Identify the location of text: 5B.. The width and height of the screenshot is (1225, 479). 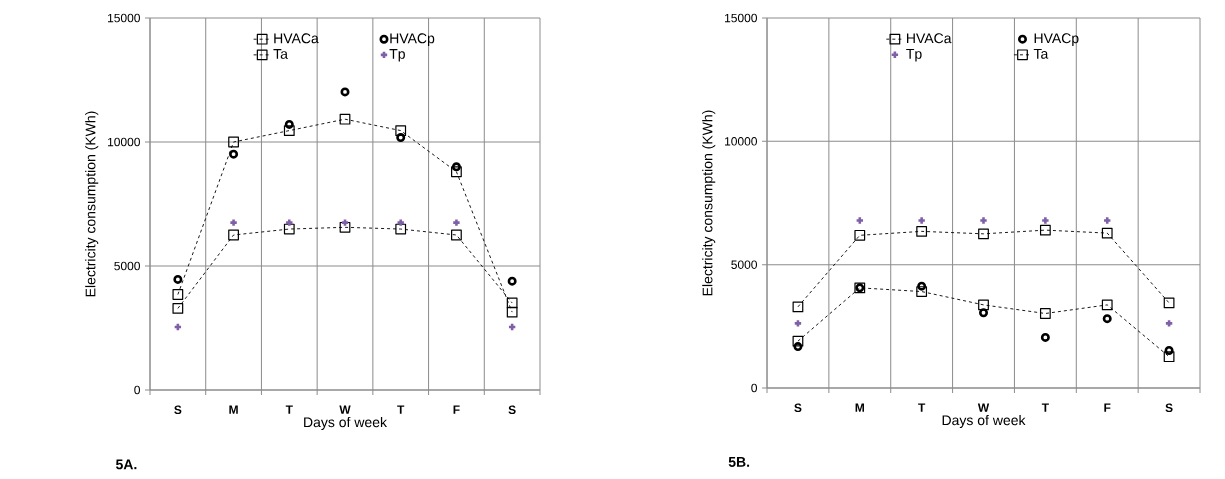
(739, 462).